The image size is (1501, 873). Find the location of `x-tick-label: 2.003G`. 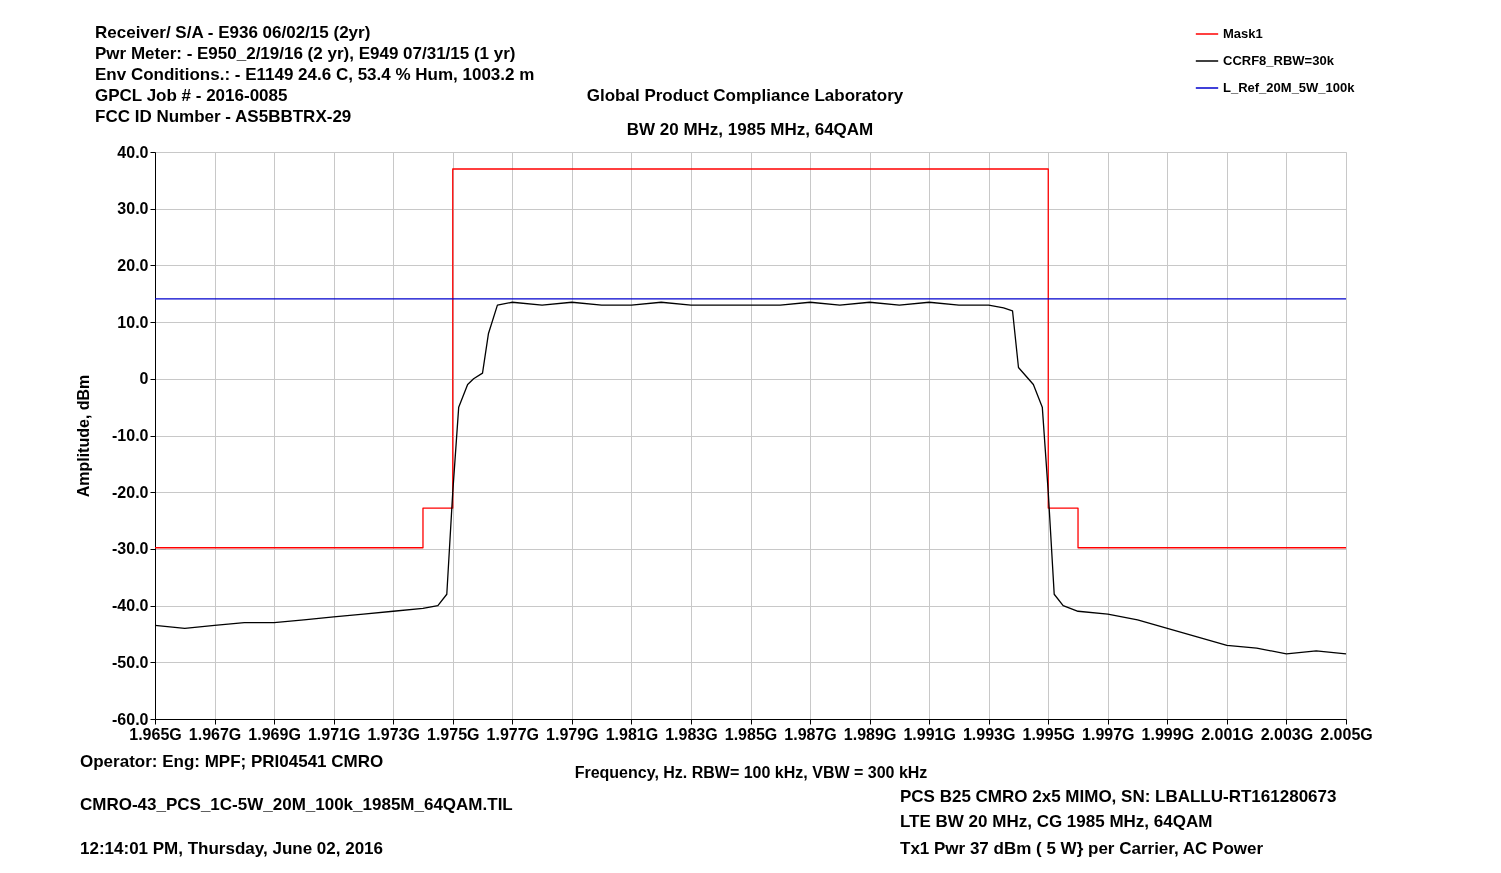

x-tick-label: 2.003G is located at coordinates (1287, 734).